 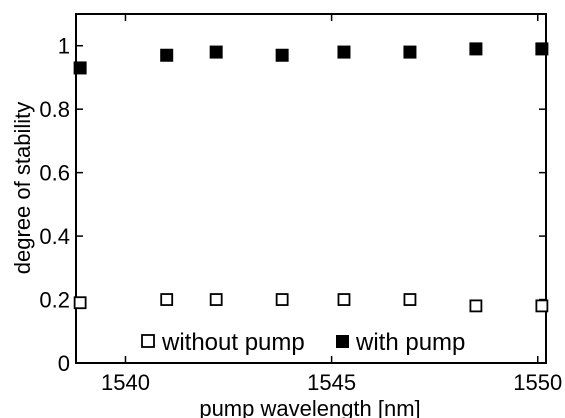 I want to click on y-tick-label: 0, so click(x=64, y=363).